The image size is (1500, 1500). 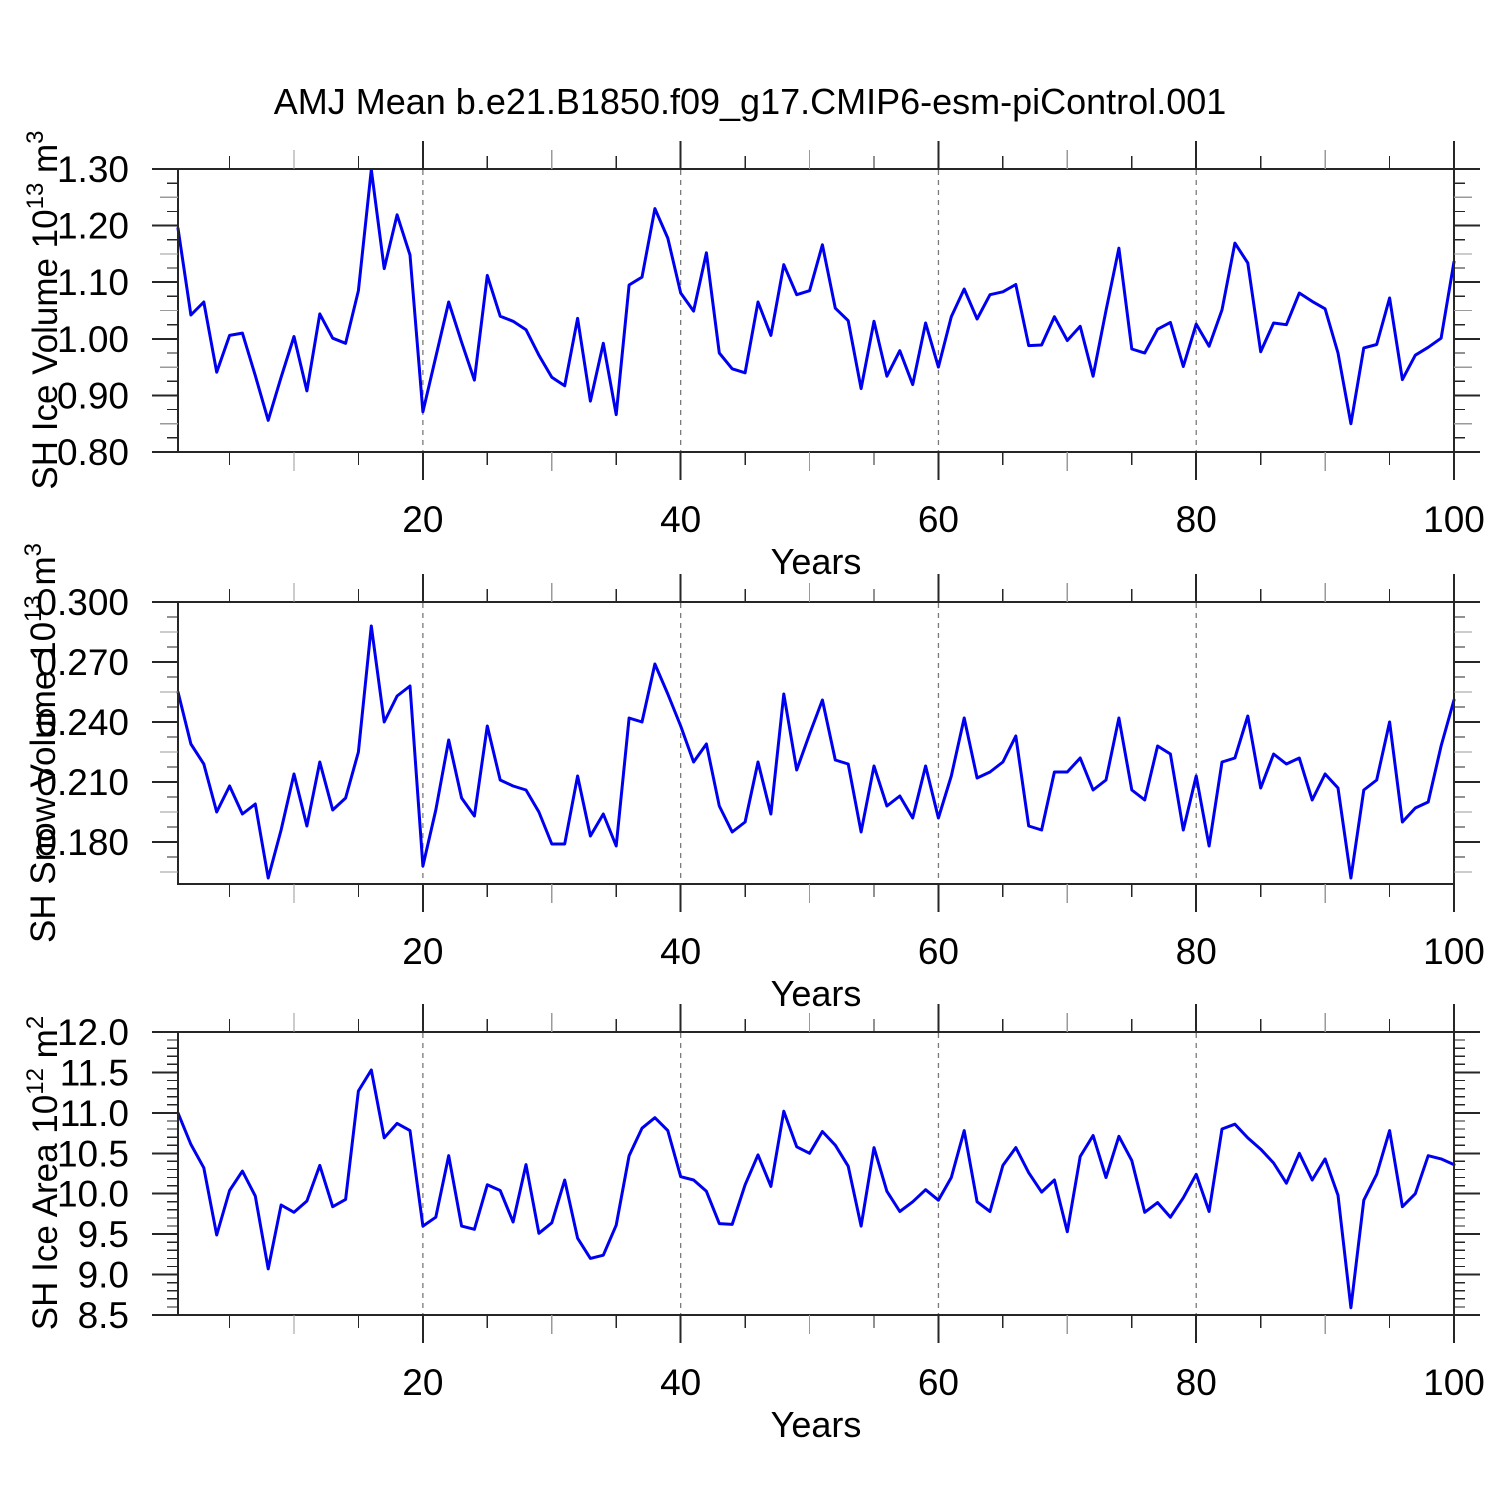 What do you see at coordinates (93, 169) in the screenshot?
I see `tick-label: 1.30` at bounding box center [93, 169].